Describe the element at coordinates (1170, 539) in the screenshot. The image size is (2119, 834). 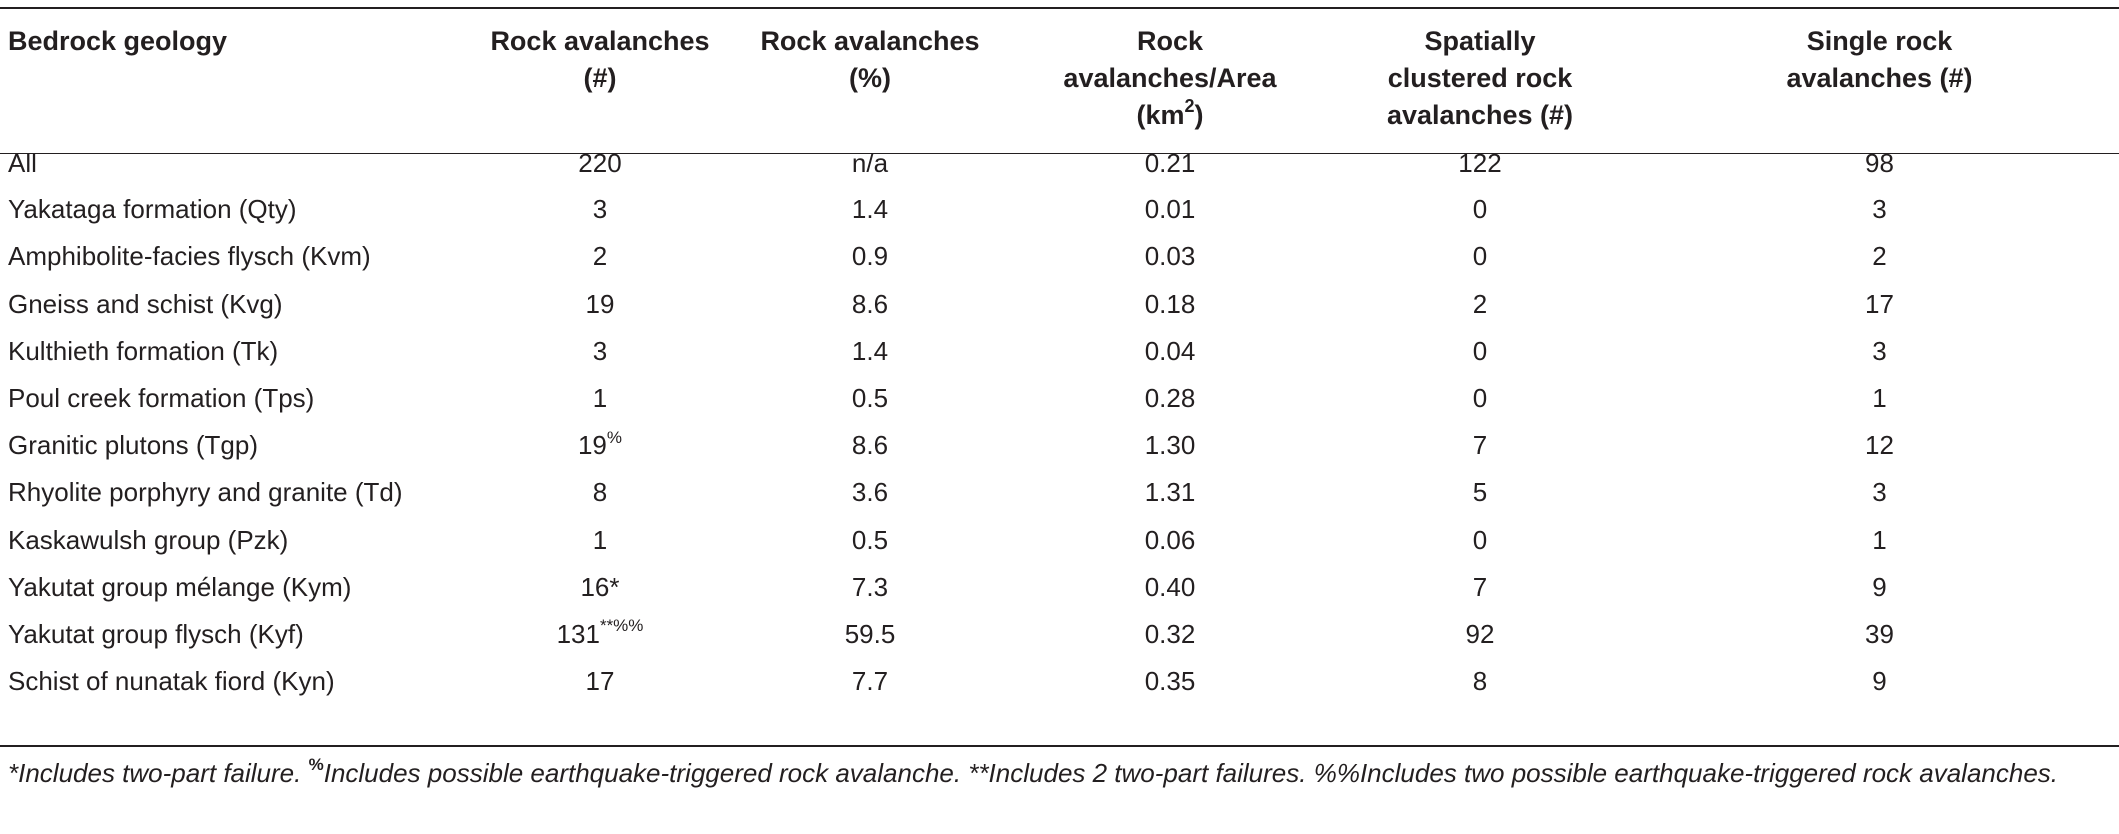
I see `cell-rock-avalanches-per-area: 0.06` at that location.